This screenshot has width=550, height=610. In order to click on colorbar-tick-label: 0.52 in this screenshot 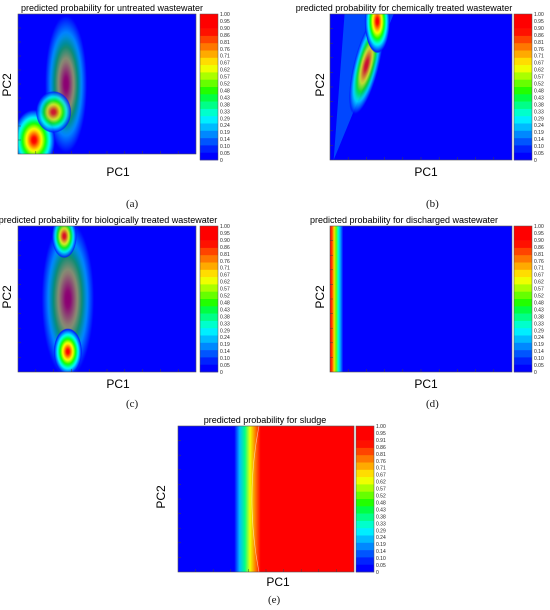, I will do `click(381, 497)`.